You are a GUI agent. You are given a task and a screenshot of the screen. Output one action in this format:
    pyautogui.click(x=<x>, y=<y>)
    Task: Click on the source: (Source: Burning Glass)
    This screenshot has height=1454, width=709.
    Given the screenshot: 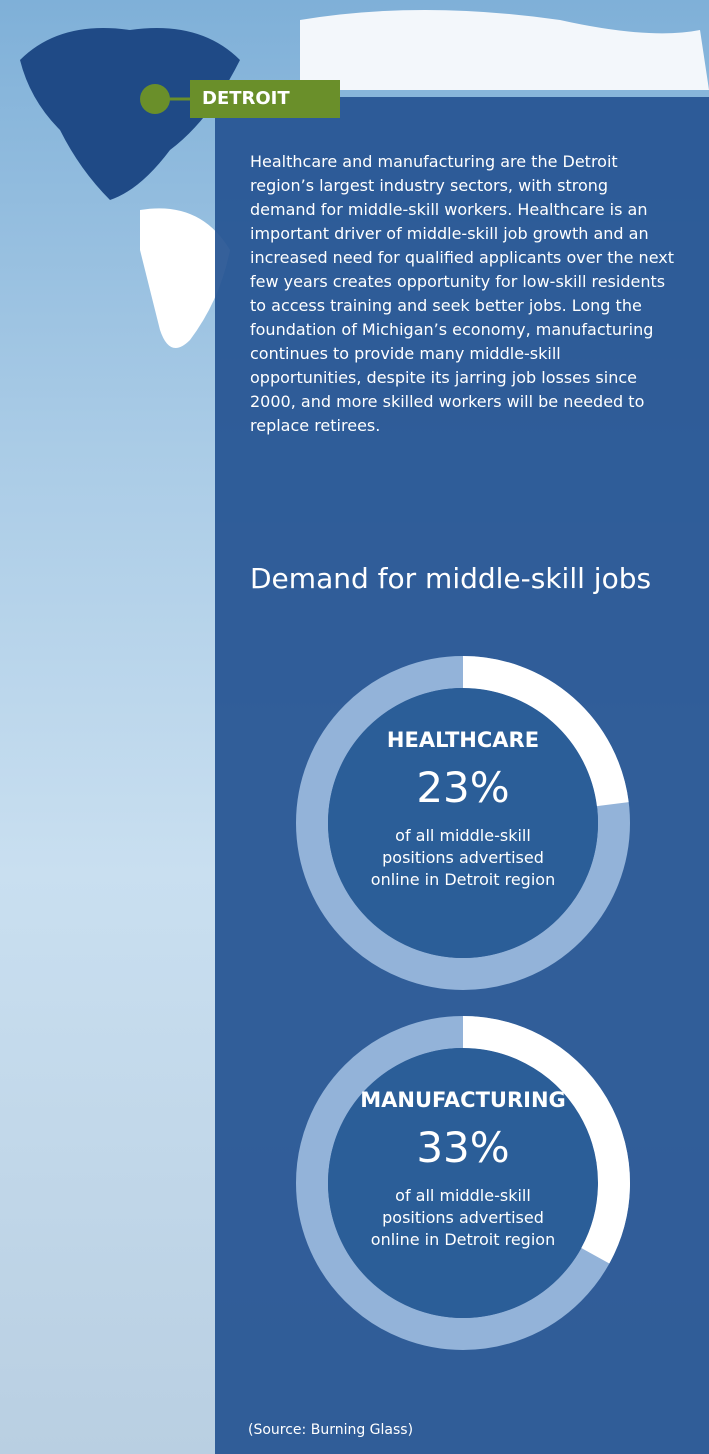 What is the action you would take?
    pyautogui.click(x=331, y=1430)
    